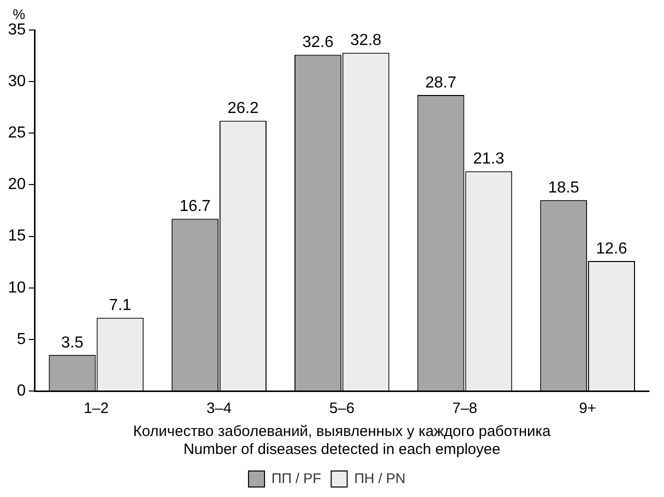 Image resolution: width=664 pixels, height=497 pixels. I want to click on x-tick-label: 9+, so click(587, 409).